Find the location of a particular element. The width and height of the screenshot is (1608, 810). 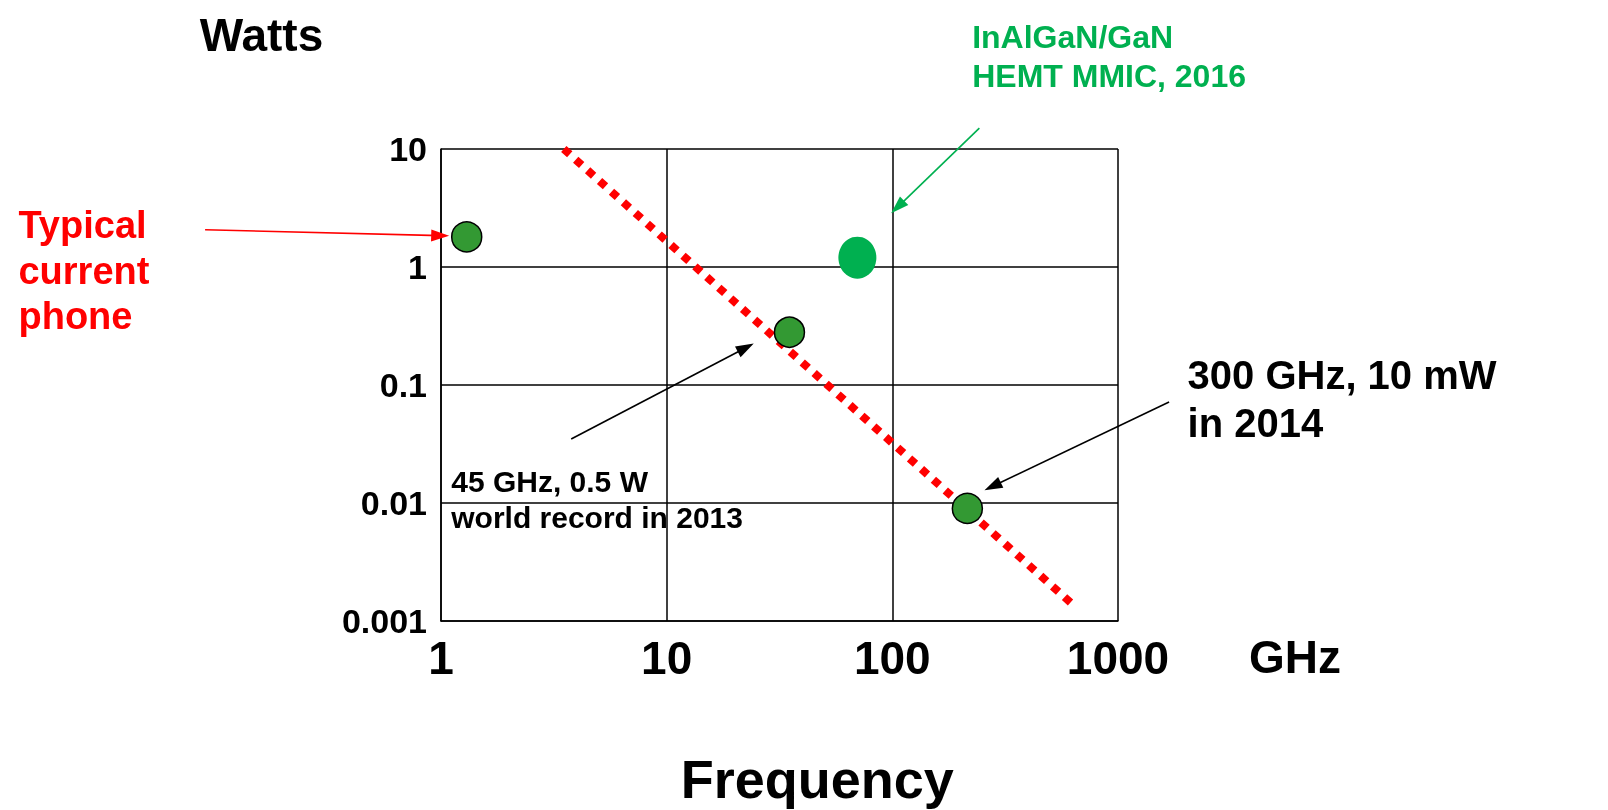

y-tick-label: 1 is located at coordinates (417, 267).